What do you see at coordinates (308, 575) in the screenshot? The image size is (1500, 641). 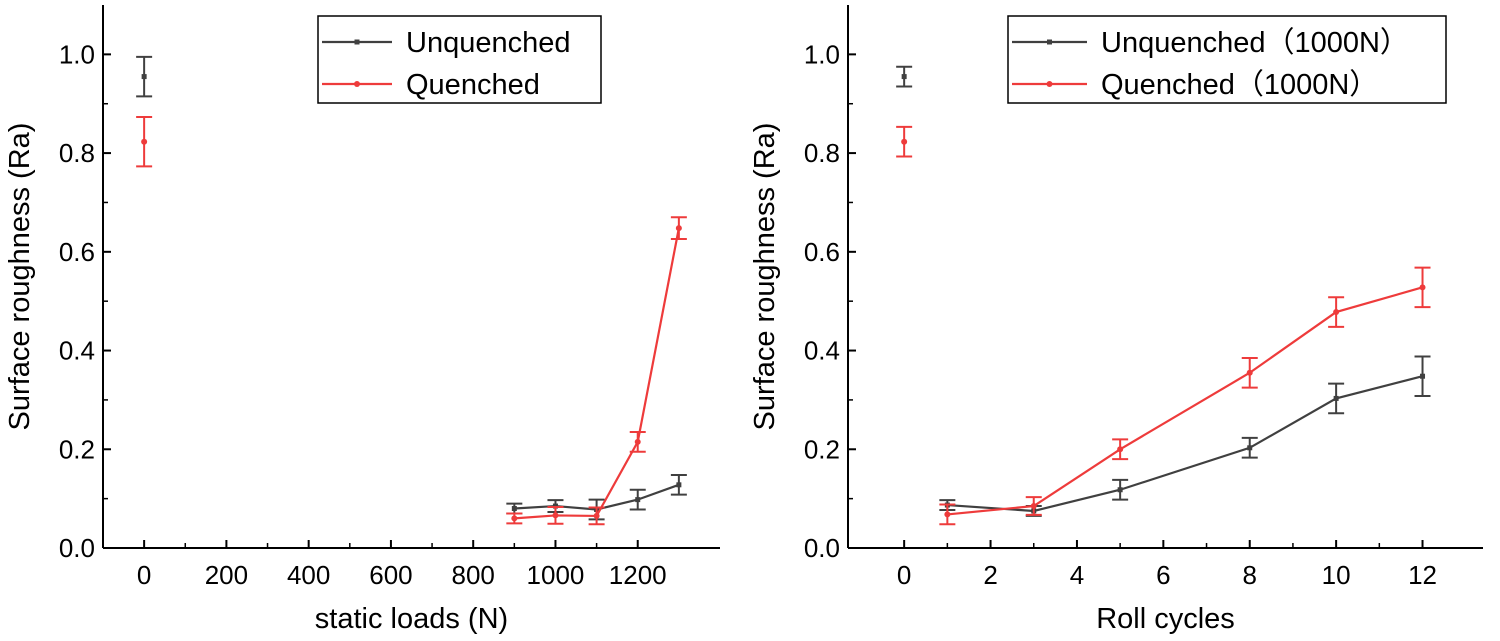 I see `x-tick-label: 400` at bounding box center [308, 575].